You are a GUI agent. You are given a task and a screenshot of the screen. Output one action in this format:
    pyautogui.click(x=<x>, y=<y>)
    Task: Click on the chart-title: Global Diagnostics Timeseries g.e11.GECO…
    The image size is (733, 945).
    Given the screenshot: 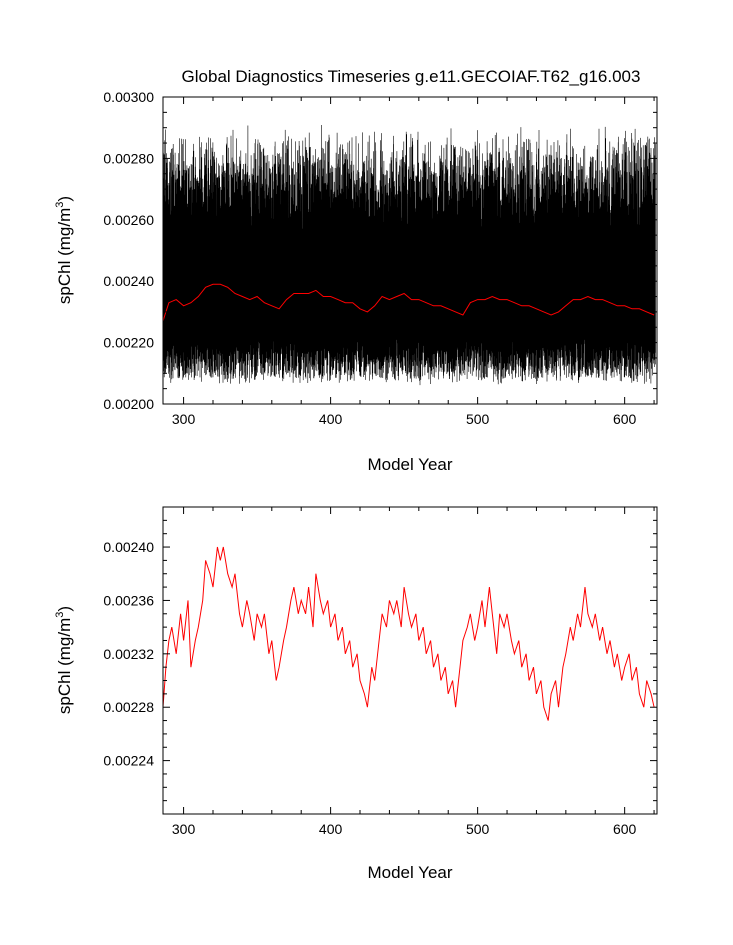 What is the action you would take?
    pyautogui.click(x=411, y=76)
    